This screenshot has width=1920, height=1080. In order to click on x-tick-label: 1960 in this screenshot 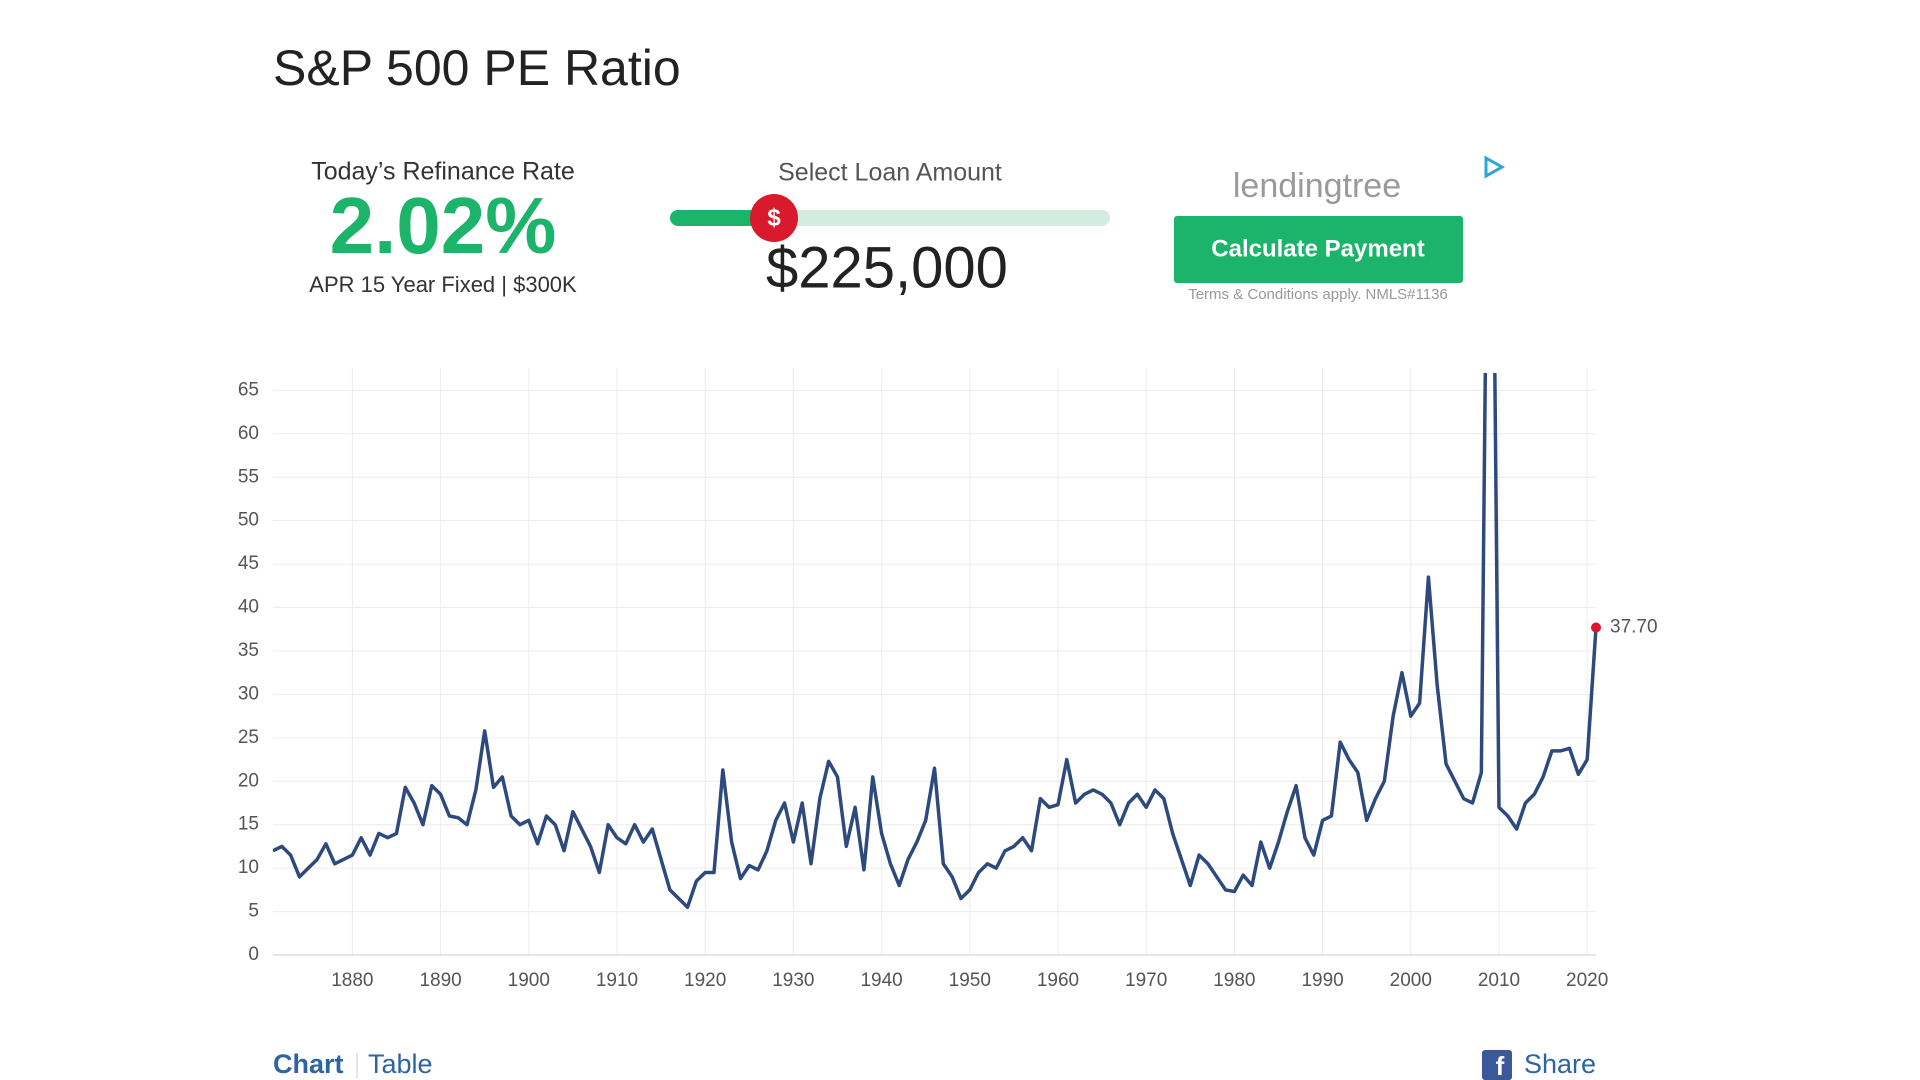, I will do `click(1058, 980)`.